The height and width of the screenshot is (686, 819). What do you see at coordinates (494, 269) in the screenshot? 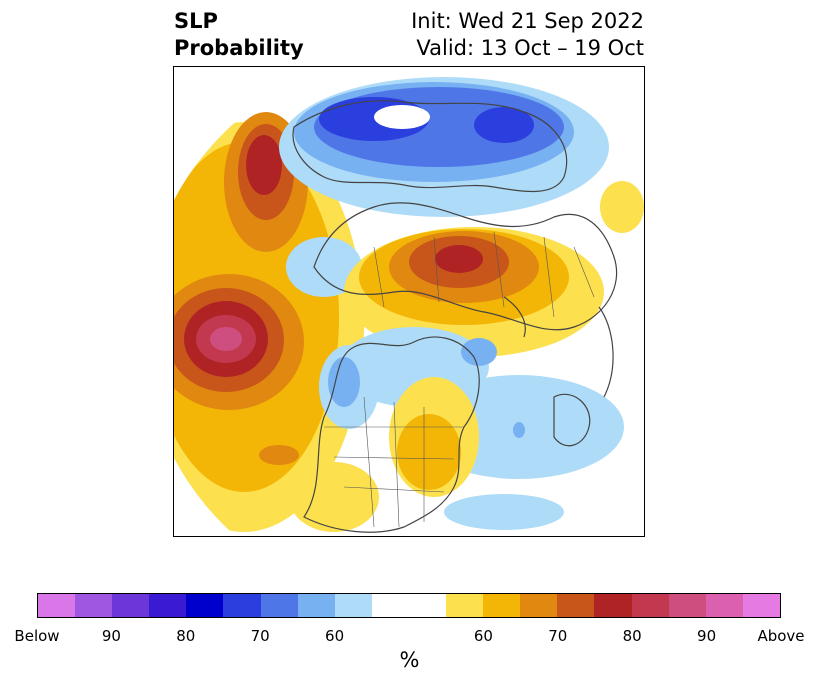
I see `above-normal-eurasia-region` at bounding box center [494, 269].